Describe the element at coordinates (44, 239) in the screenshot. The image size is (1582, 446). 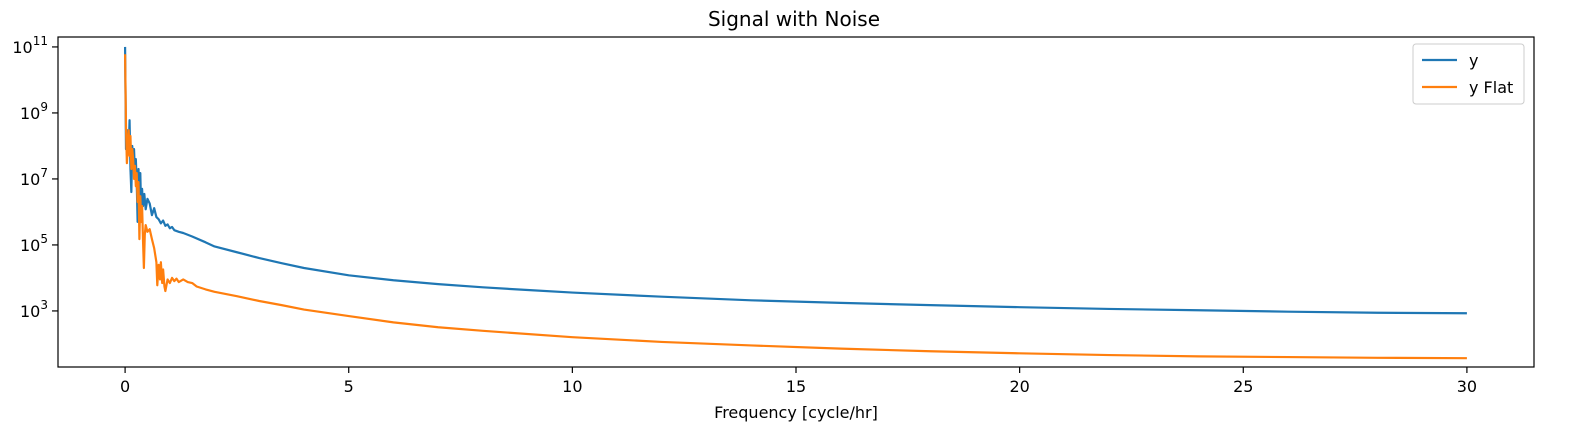
I see `y-tick-exponent: 5` at that location.